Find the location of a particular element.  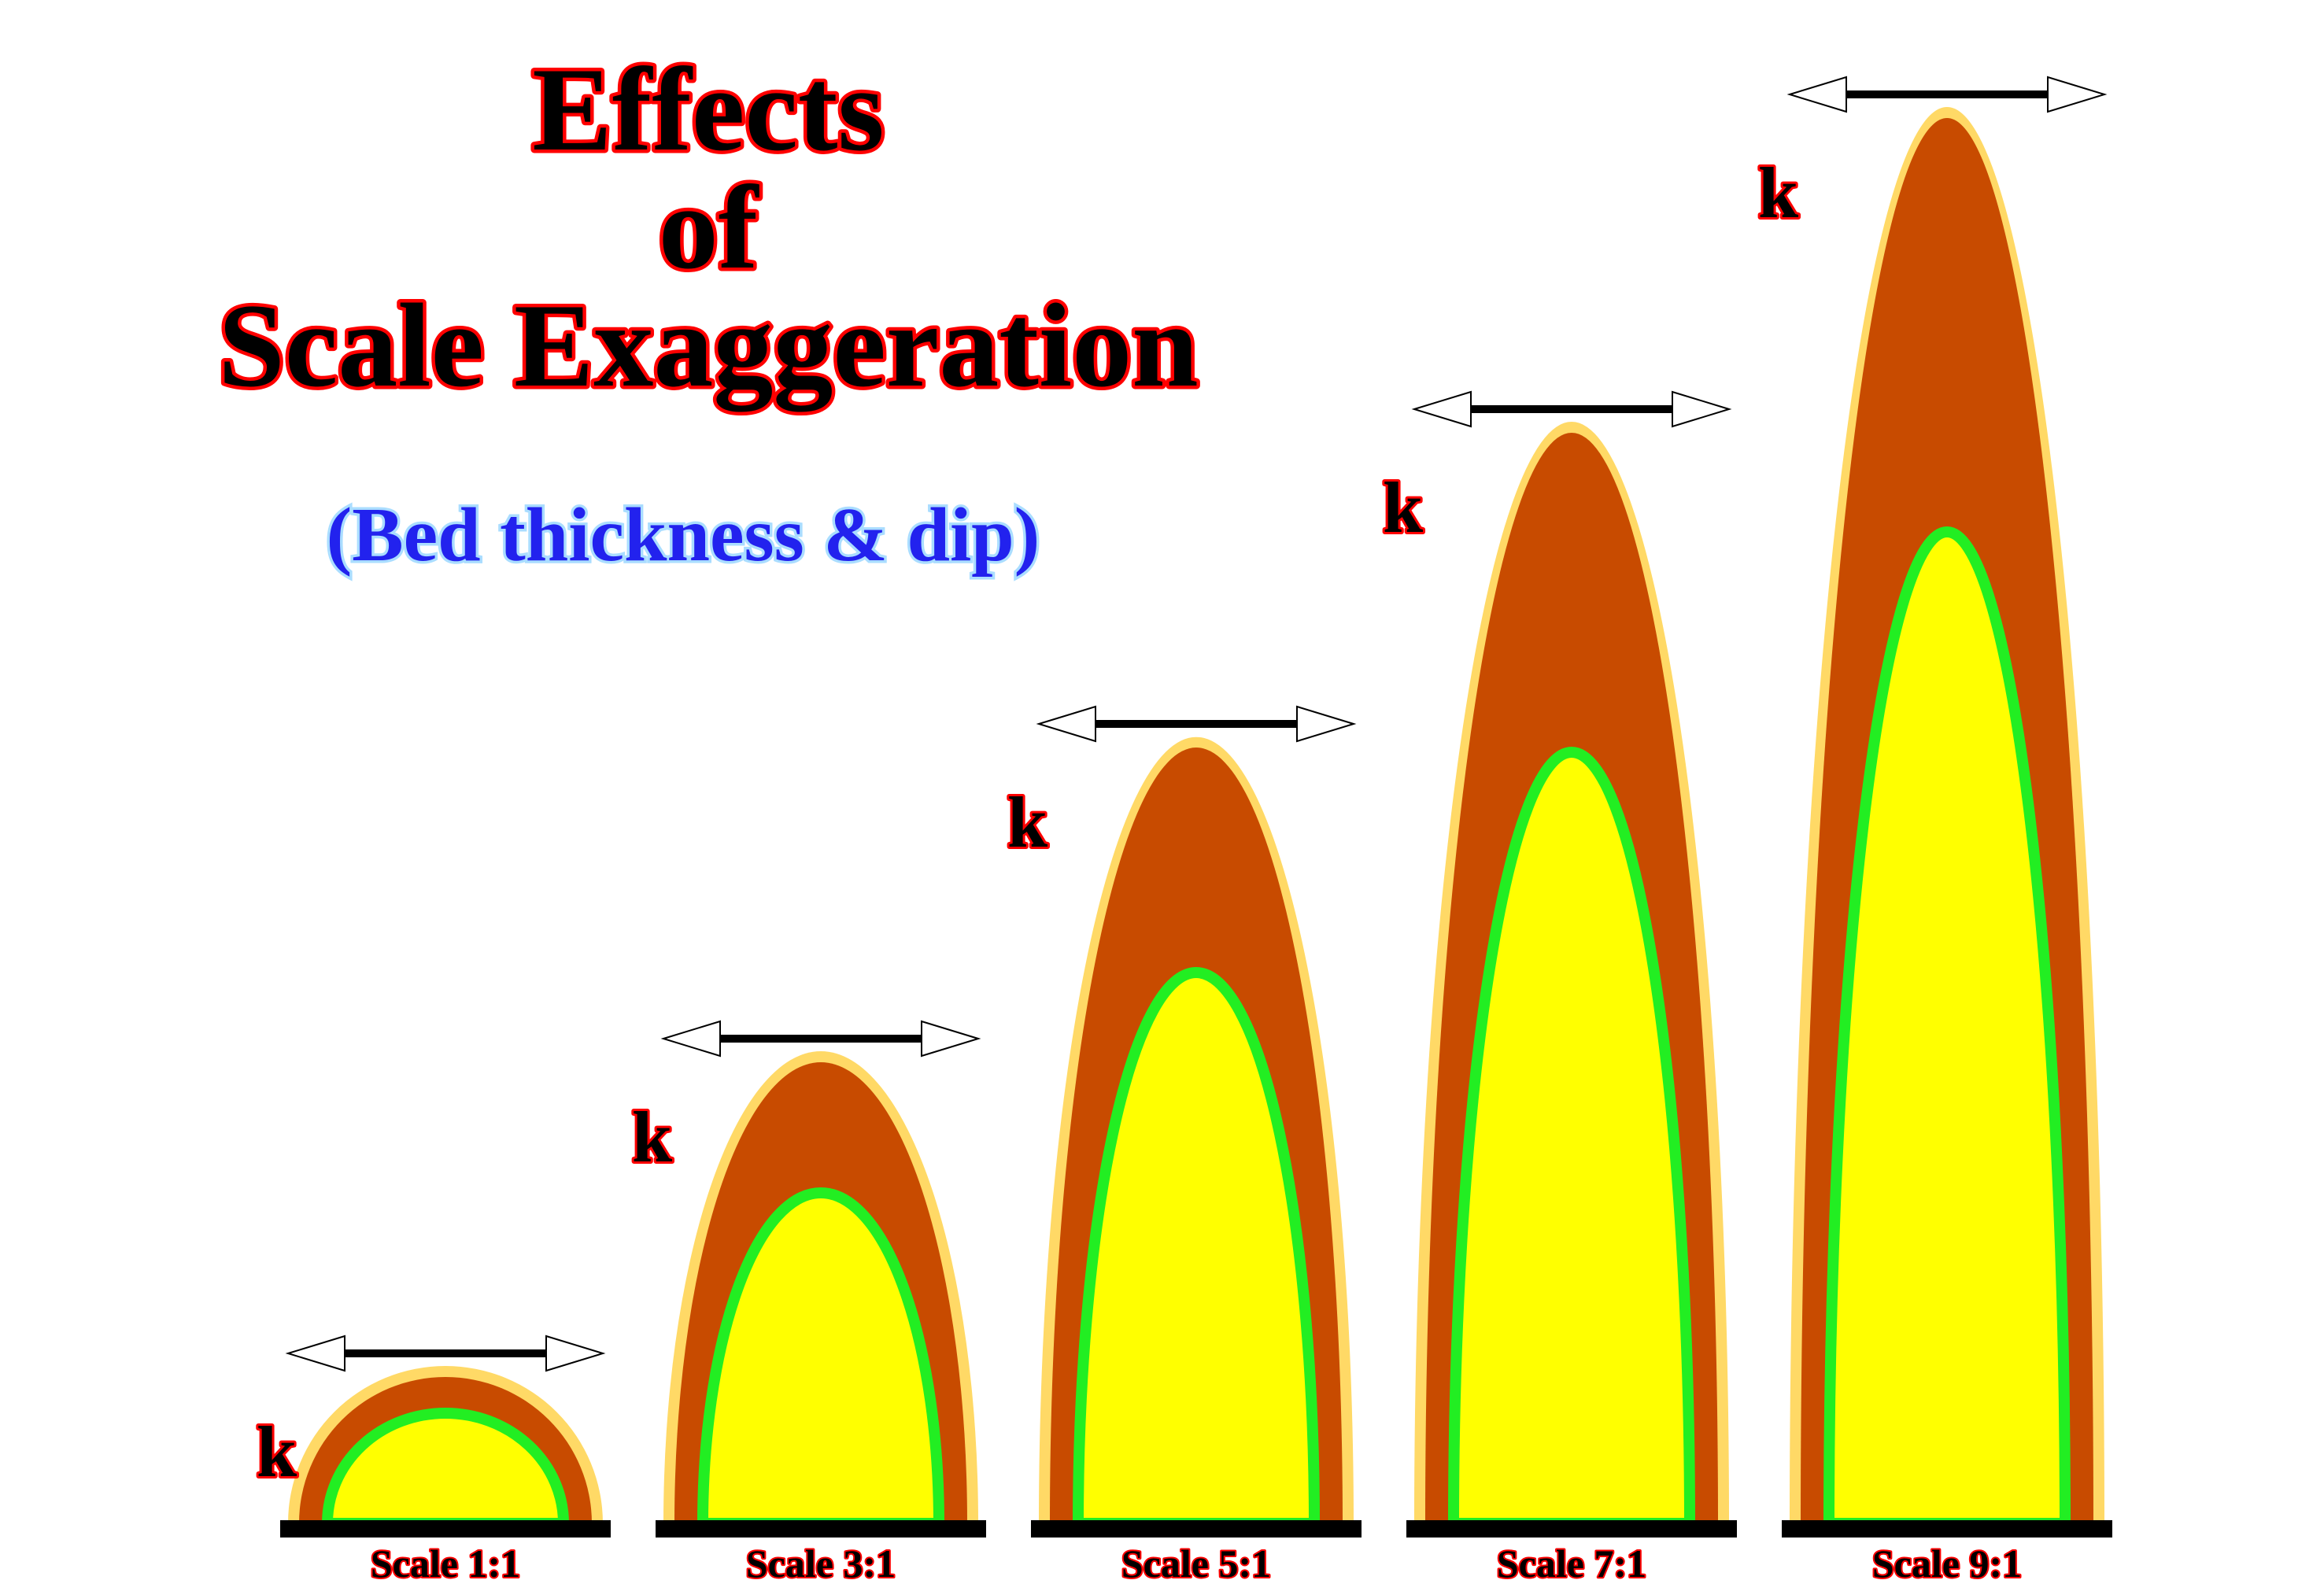

fold-5: k Scale 9:1 is located at coordinates (1934, 828).